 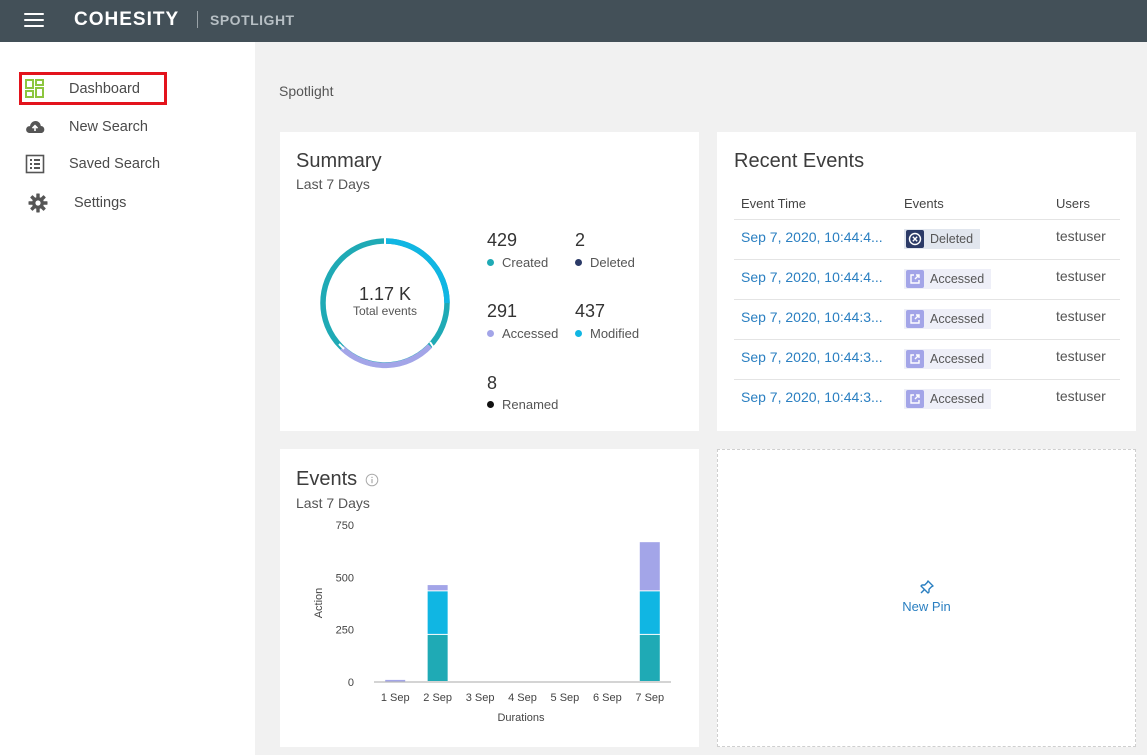 What do you see at coordinates (197, 19) in the screenshot?
I see `brand-divider` at bounding box center [197, 19].